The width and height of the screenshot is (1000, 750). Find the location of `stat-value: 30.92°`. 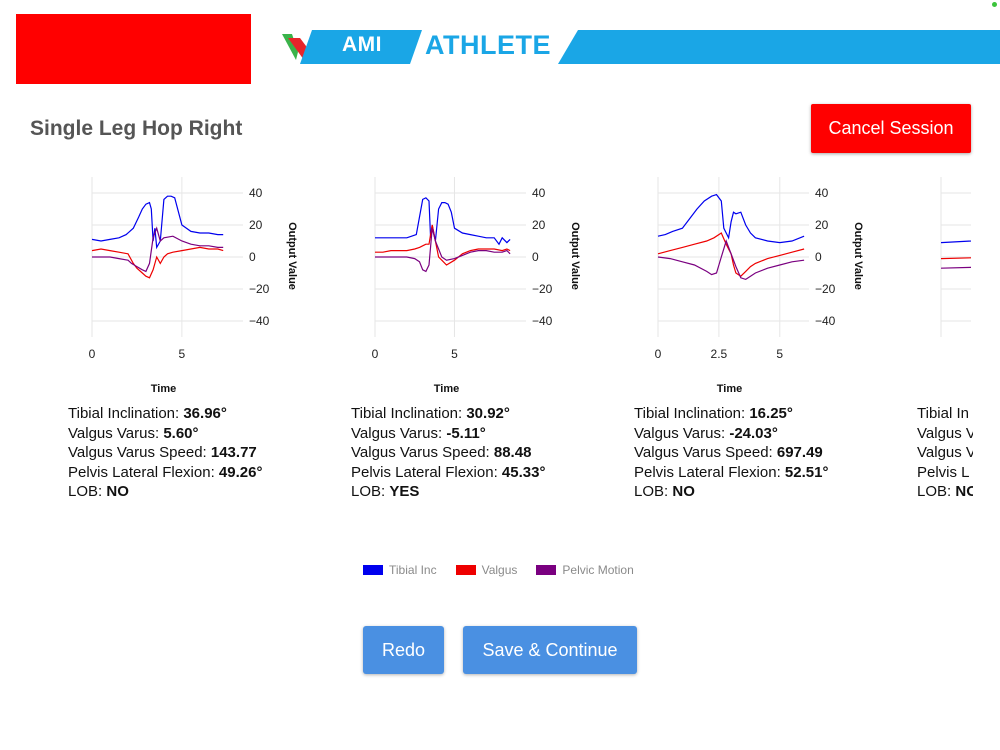

stat-value: 30.92° is located at coordinates (488, 413).